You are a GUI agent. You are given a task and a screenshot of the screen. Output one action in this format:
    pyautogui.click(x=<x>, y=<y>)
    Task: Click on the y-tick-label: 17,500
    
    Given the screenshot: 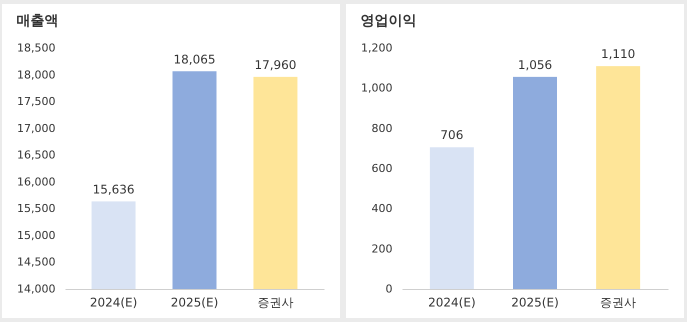 What is the action you would take?
    pyautogui.click(x=36, y=101)
    